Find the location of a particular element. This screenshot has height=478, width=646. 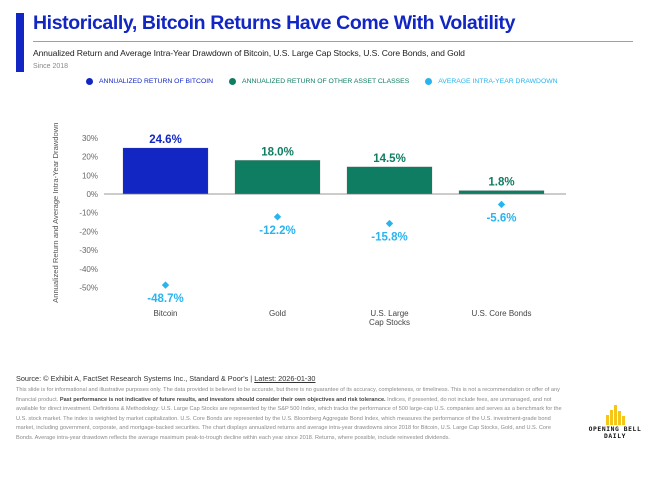

drawdown-value-label: -12.2% is located at coordinates (277, 231).